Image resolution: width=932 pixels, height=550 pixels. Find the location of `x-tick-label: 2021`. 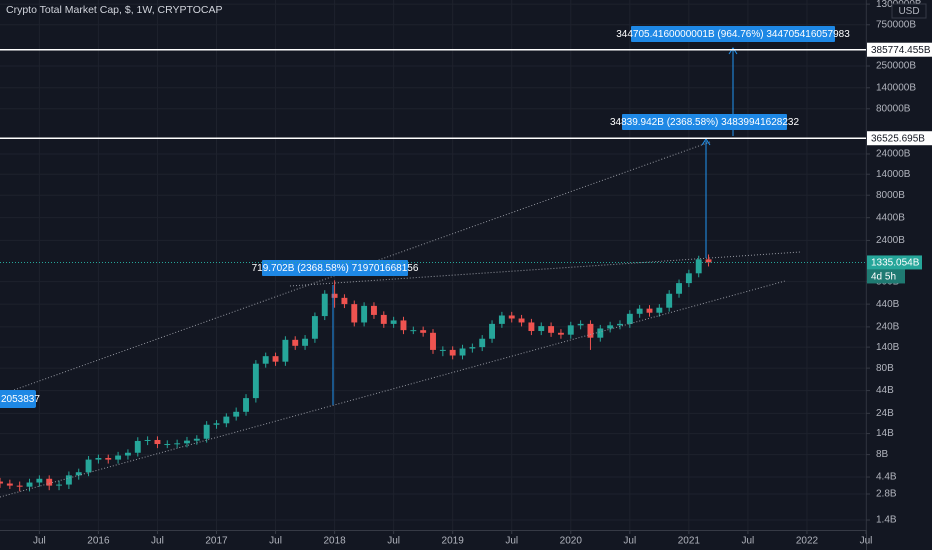

x-tick-label: 2021 is located at coordinates (689, 541).